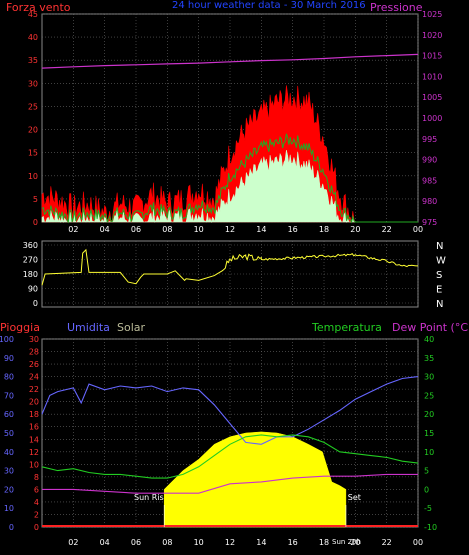 The width and height of the screenshot is (469, 555). I want to click on top-right-tick-label: 1005, so click(432, 97).